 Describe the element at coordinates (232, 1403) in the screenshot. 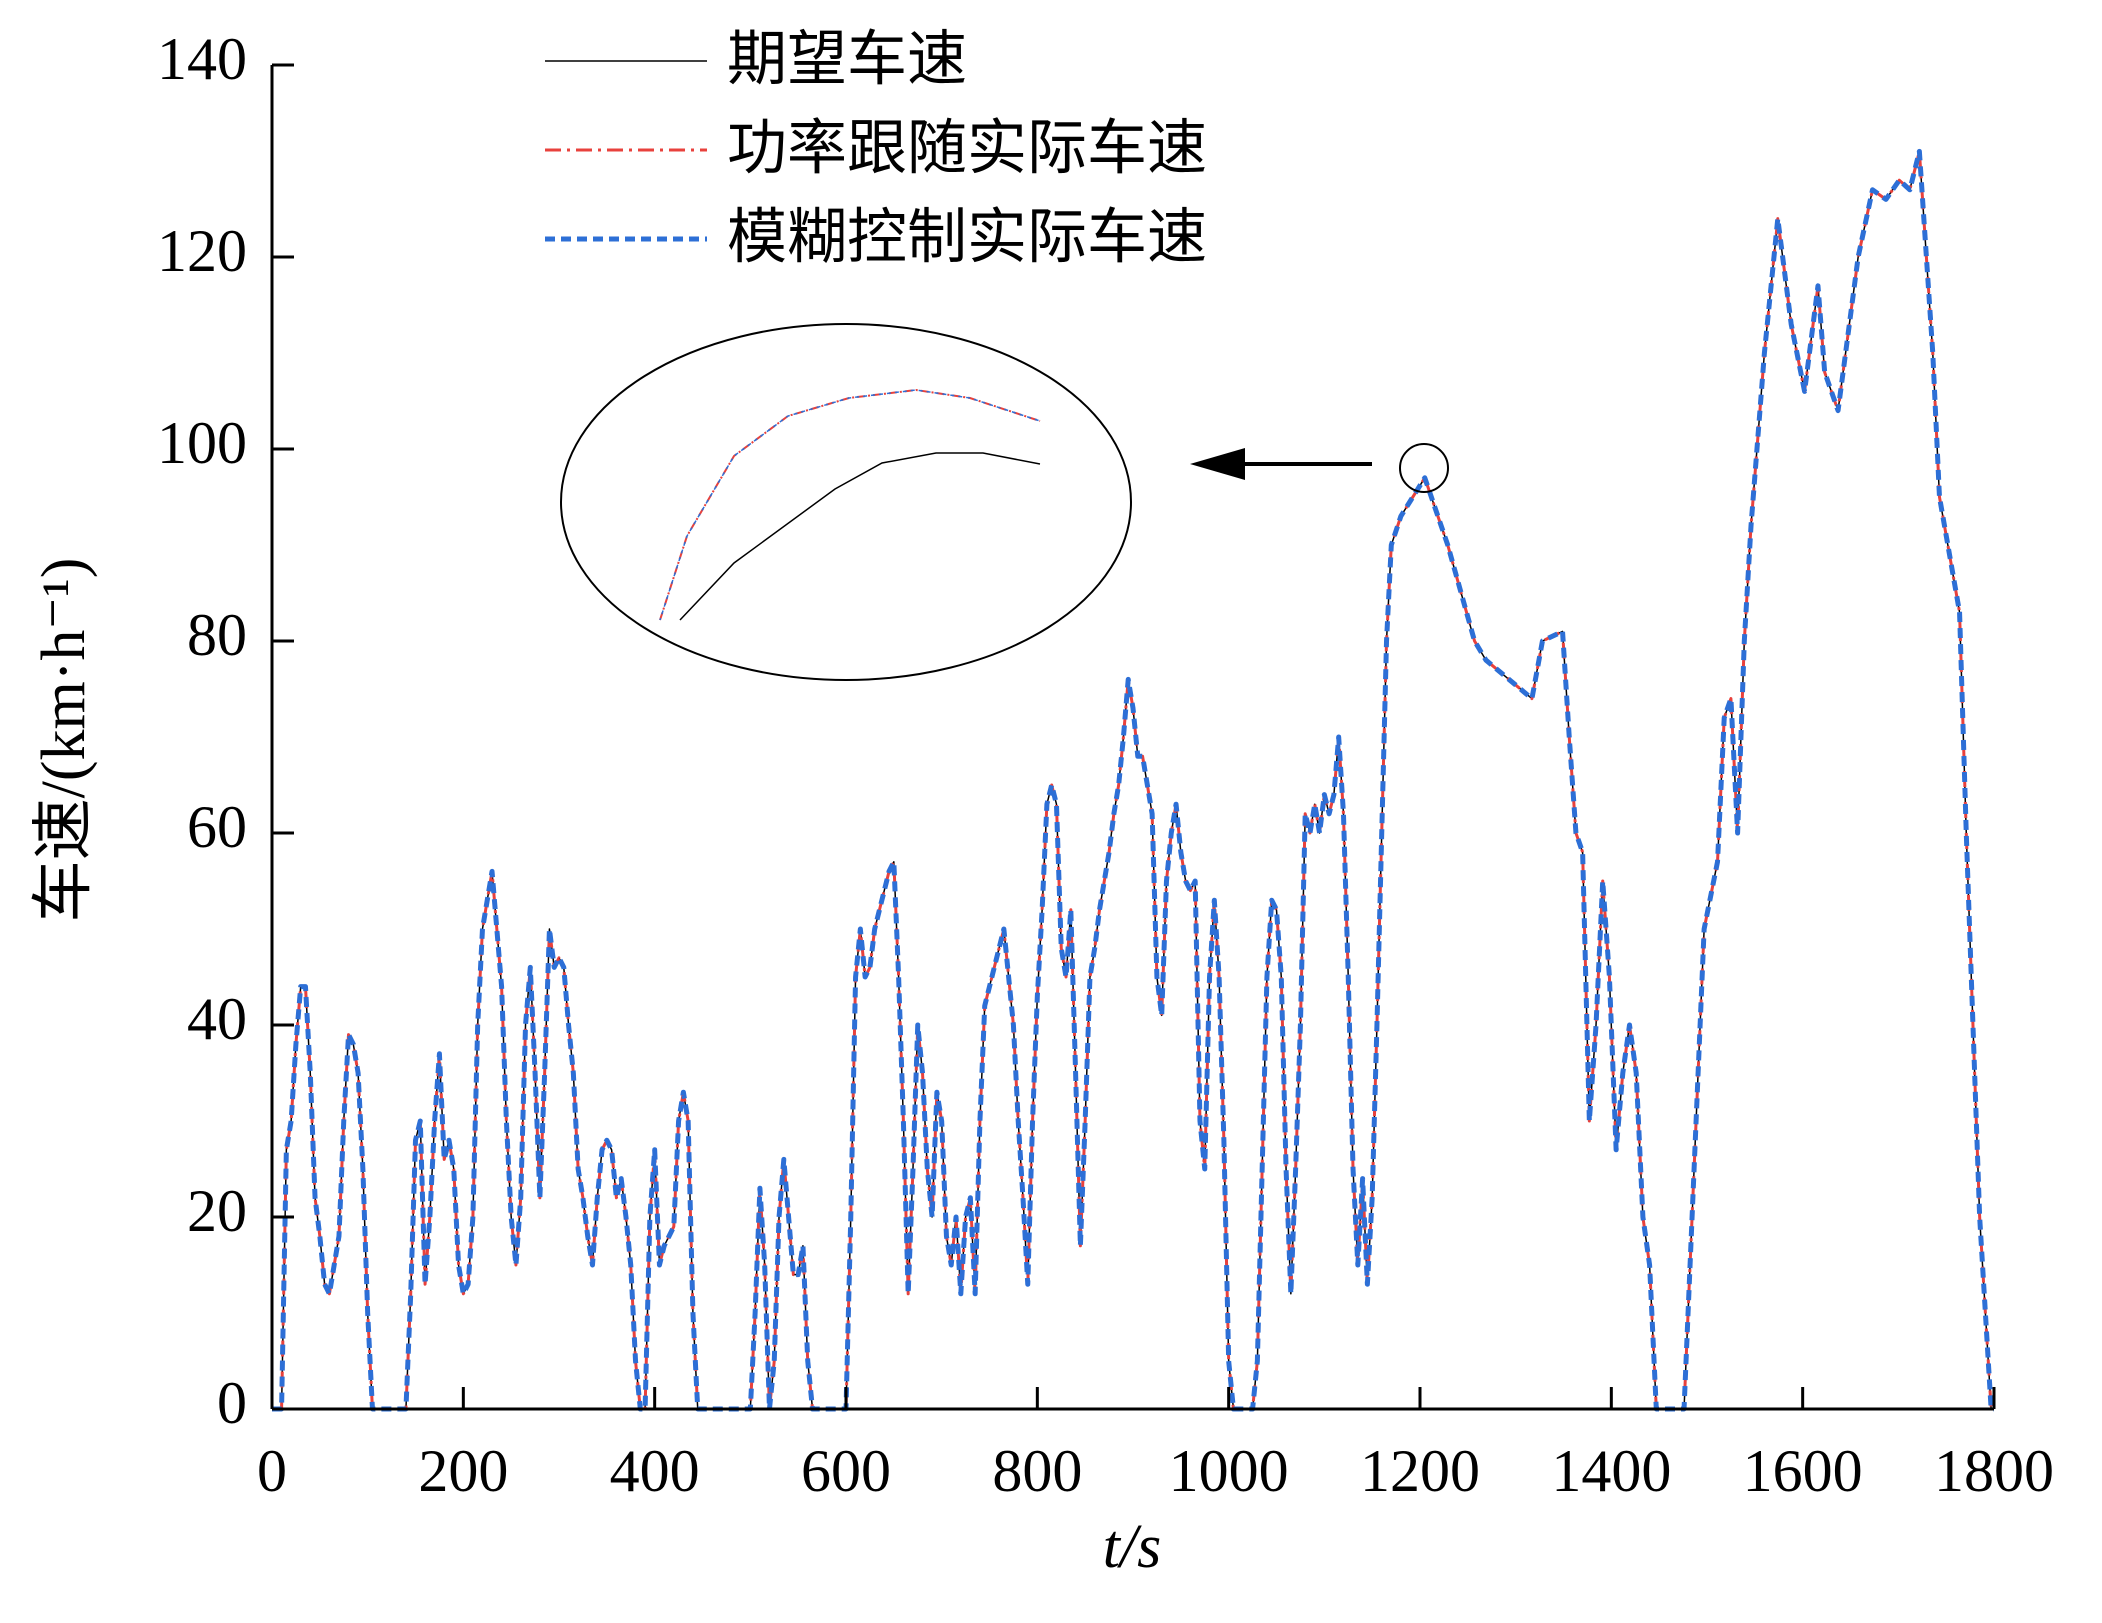

I see `y-tick-label: 0` at that location.